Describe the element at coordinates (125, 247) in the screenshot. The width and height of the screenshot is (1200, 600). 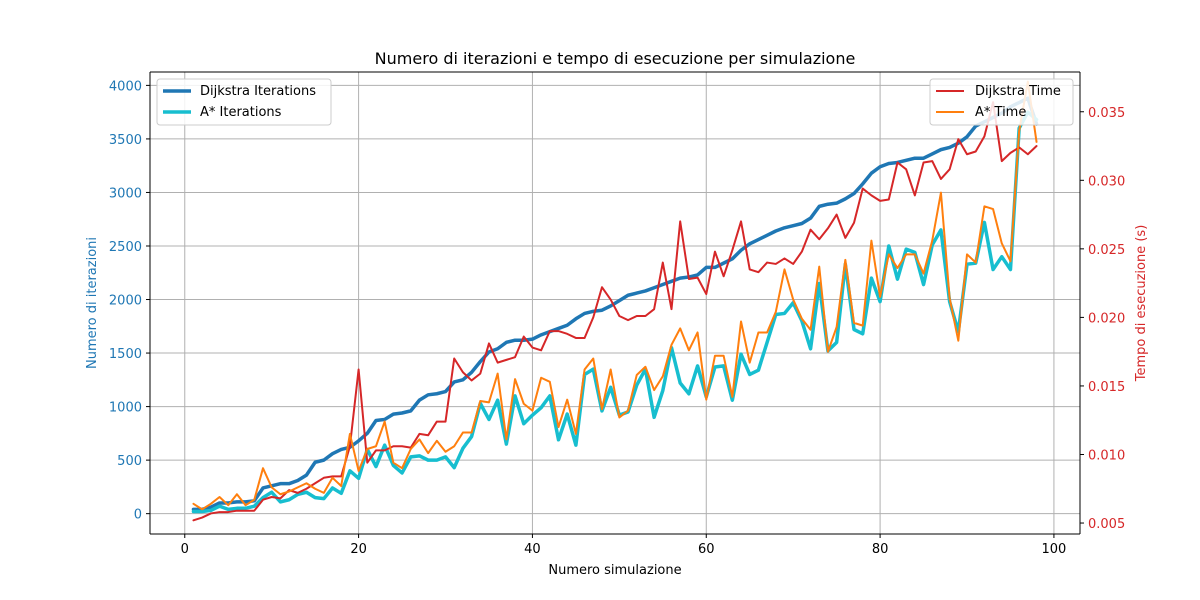
I see `y-left-tick-label: 2500` at that location.